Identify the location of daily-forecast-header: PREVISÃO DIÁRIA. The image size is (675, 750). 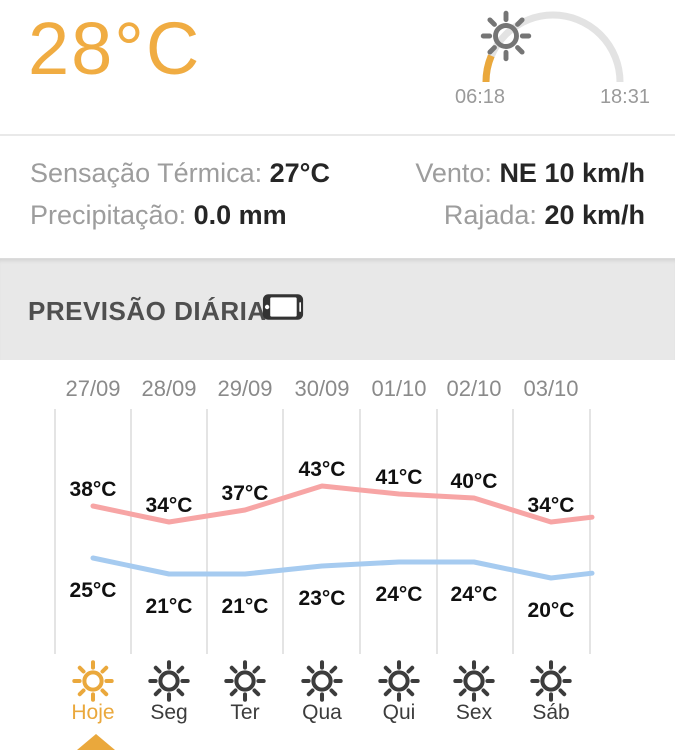
(337, 309).